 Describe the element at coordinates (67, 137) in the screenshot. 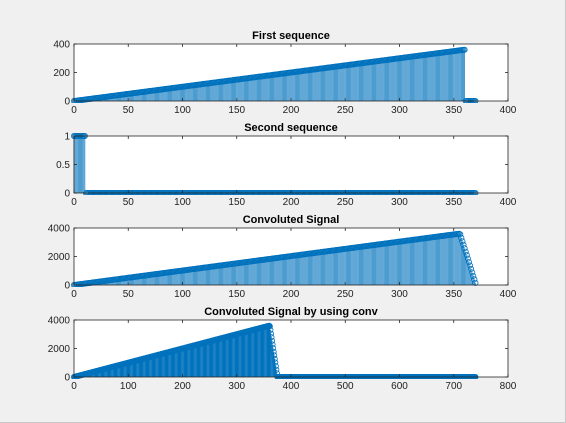

I see `y-tick-label: 1` at that location.